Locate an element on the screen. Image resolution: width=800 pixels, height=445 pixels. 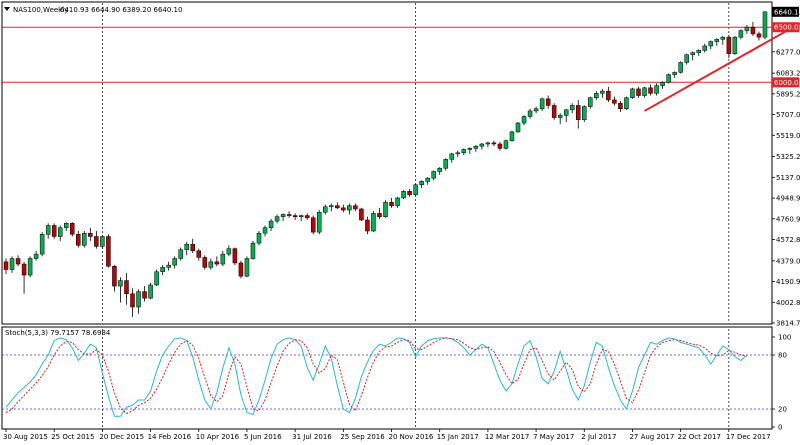
price-tick-label: 6277.05 is located at coordinates (788, 52).